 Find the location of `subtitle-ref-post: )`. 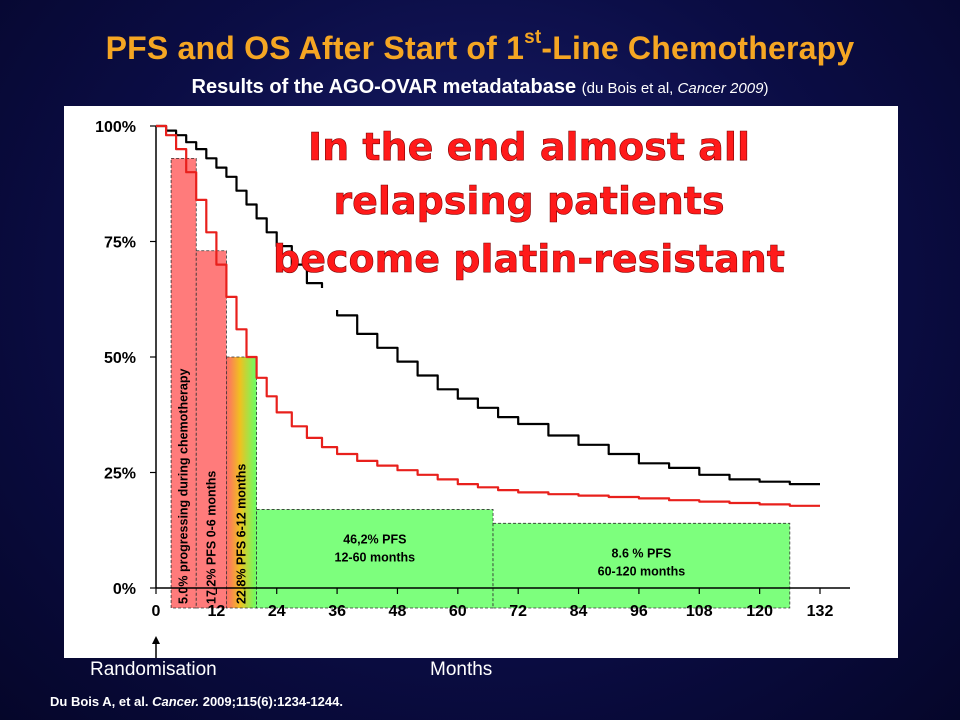

subtitle-ref-post: ) is located at coordinates (766, 88).